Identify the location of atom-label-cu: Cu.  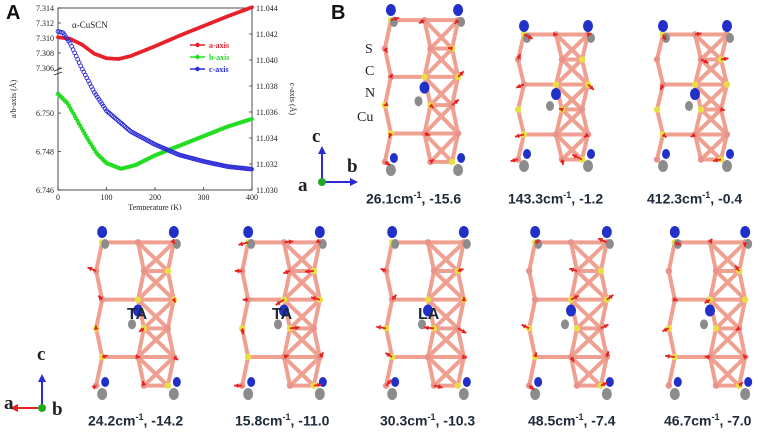
(365, 117).